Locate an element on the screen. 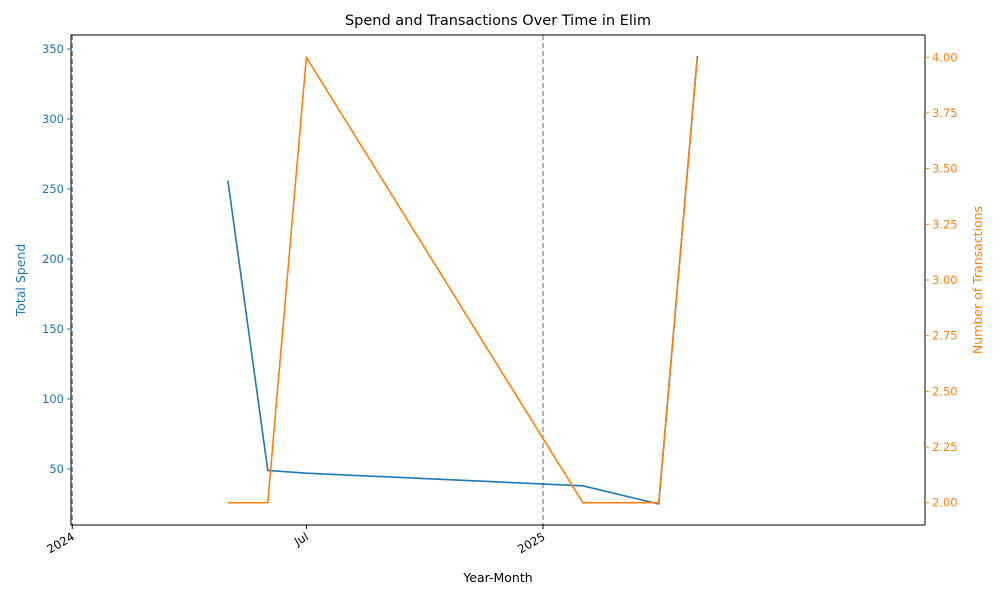 This screenshot has width=1000, height=600. left-y-tick-label: 100 is located at coordinates (53, 399).